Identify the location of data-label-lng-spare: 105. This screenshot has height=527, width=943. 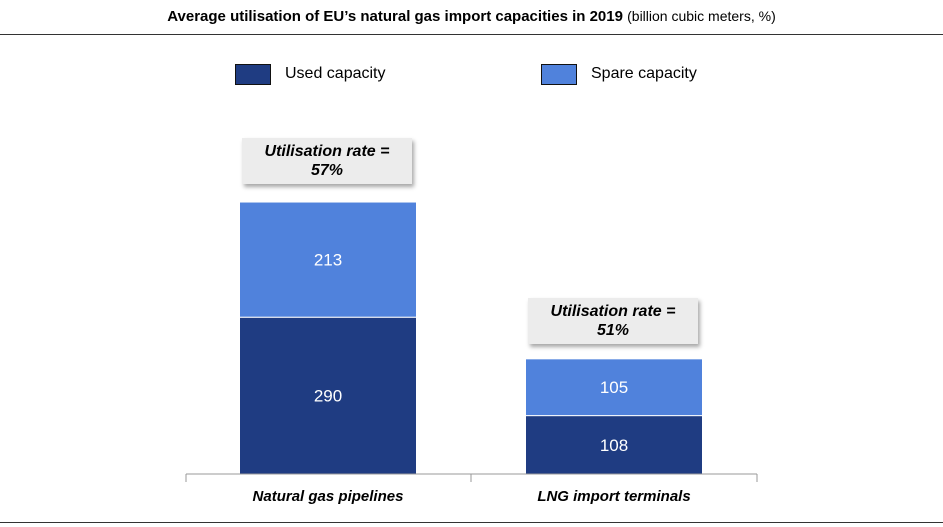
(614, 387).